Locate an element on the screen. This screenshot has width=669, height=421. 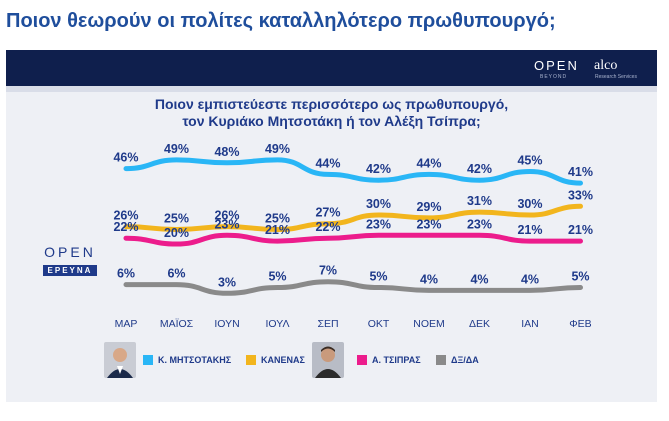
data-label-dkda-0: 6% is located at coordinates (126, 274).